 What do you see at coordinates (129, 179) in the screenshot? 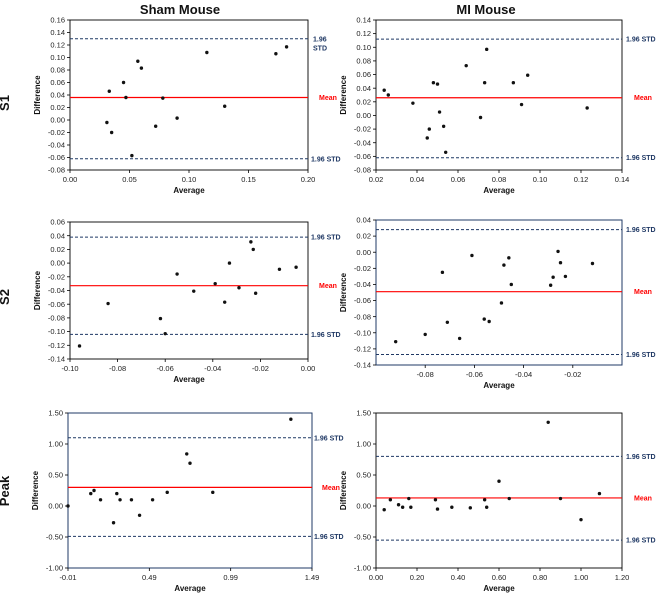
I see `x-tick-label: 0.05` at bounding box center [129, 179].